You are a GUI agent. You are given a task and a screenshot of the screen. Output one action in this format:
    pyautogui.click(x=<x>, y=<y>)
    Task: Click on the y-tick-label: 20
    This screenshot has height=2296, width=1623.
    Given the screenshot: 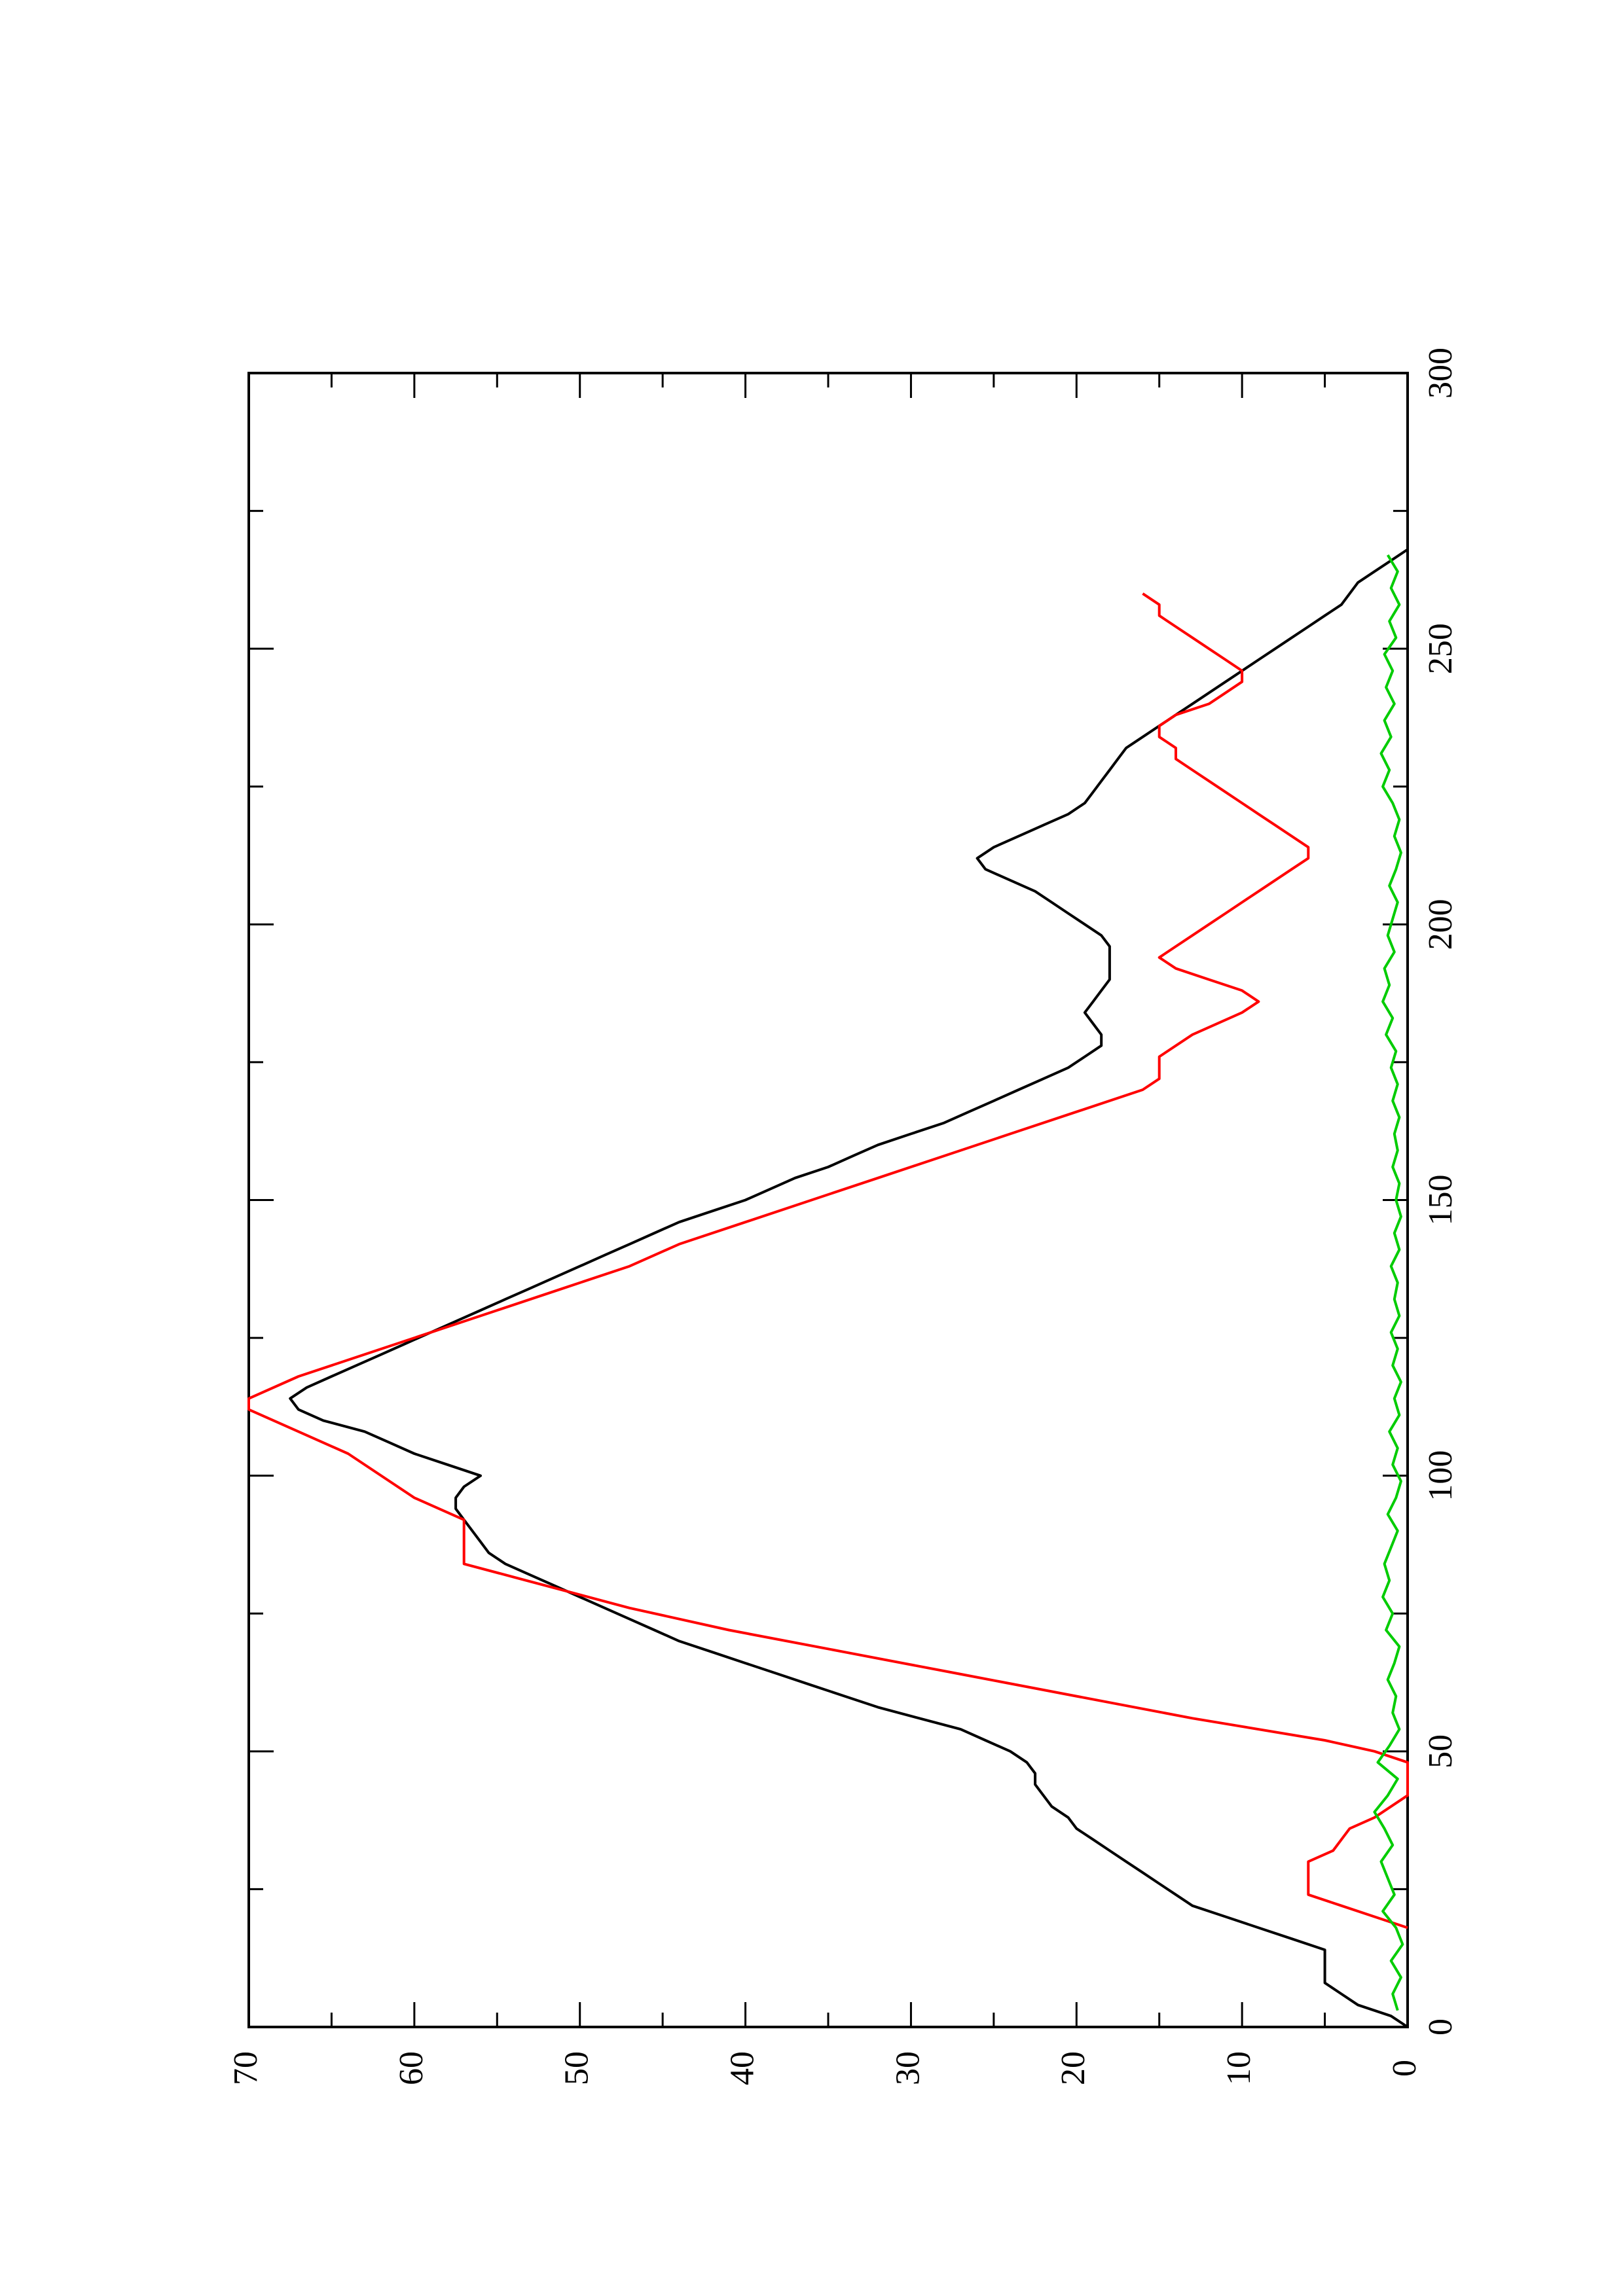 What is the action you would take?
    pyautogui.click(x=1073, y=2068)
    